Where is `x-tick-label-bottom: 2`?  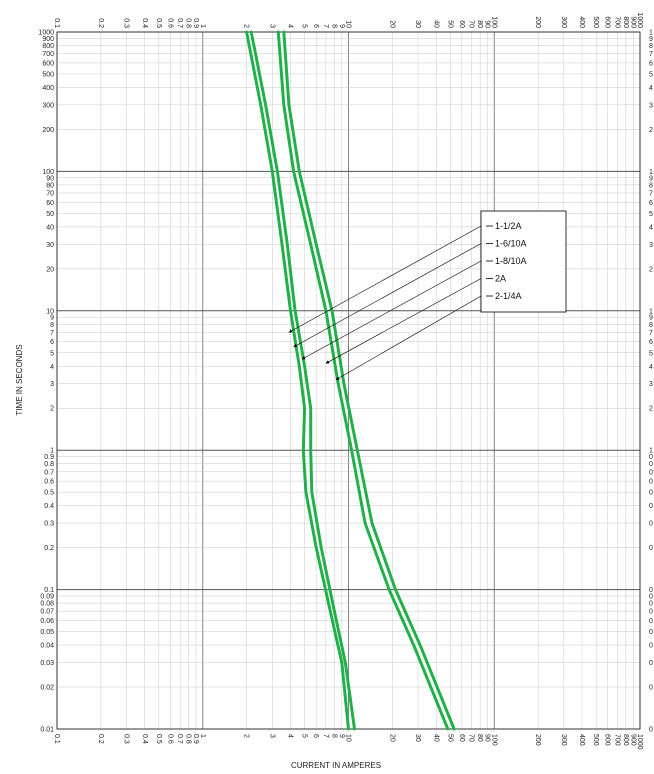
x-tick-label-bottom: 2 is located at coordinates (246, 736).